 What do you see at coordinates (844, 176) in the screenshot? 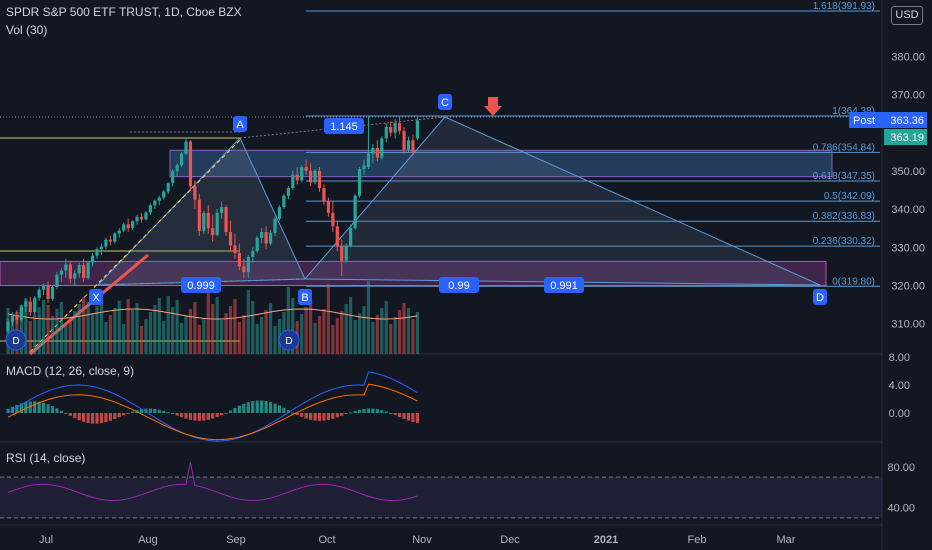
I see `fib-label: 0.618(347.35)` at bounding box center [844, 176].